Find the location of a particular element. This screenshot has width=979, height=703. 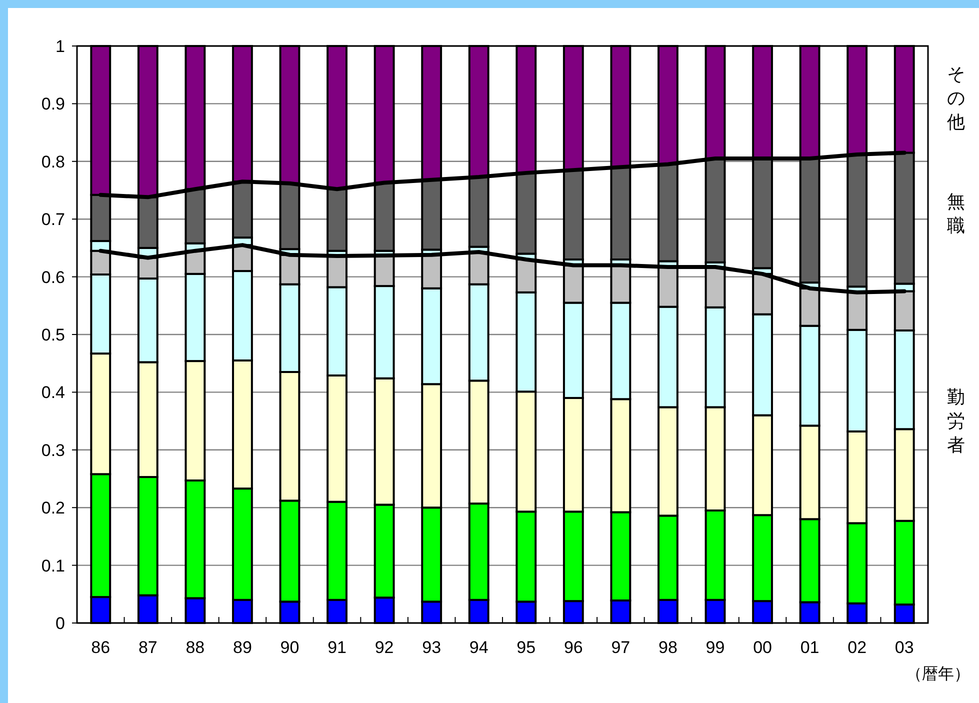

y-tick-label: 0.5 is located at coordinates (53, 335).